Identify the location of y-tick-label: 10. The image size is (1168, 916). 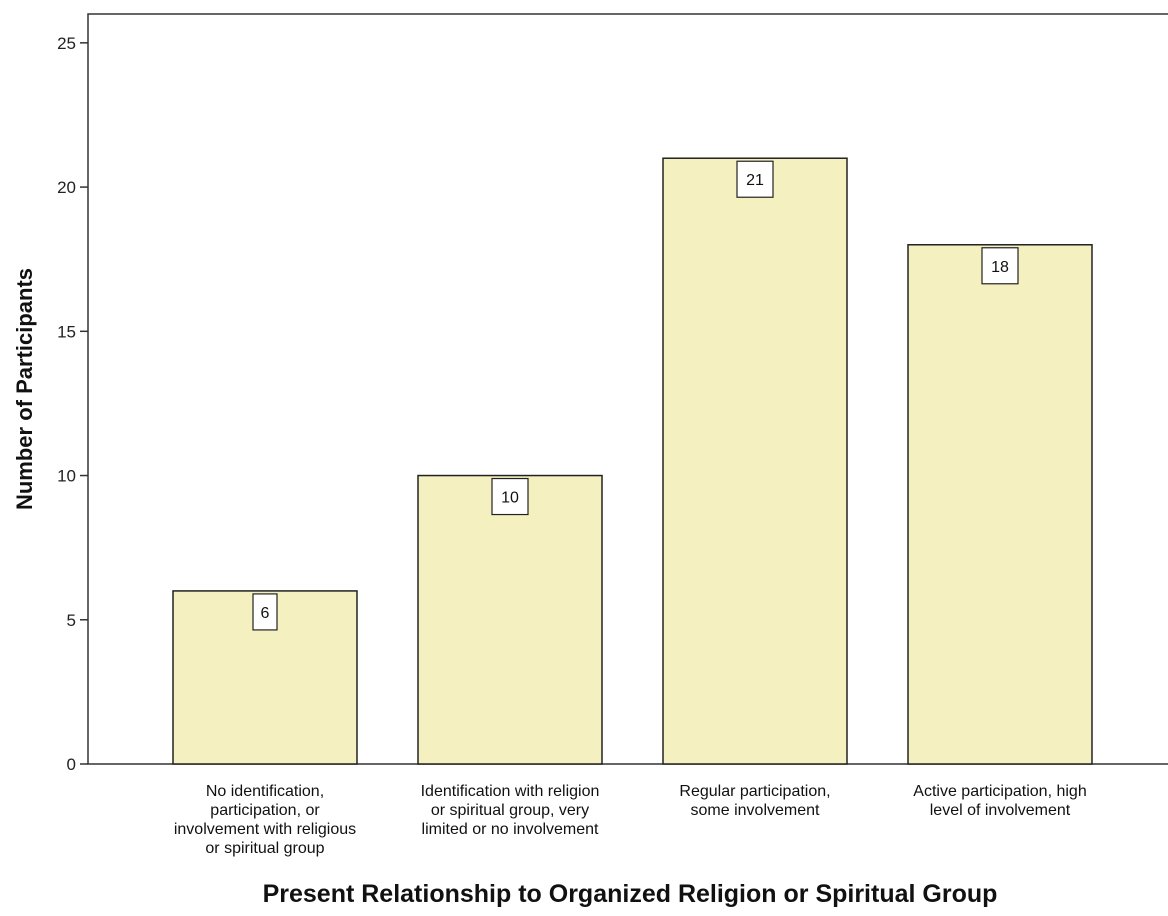
(66, 476).